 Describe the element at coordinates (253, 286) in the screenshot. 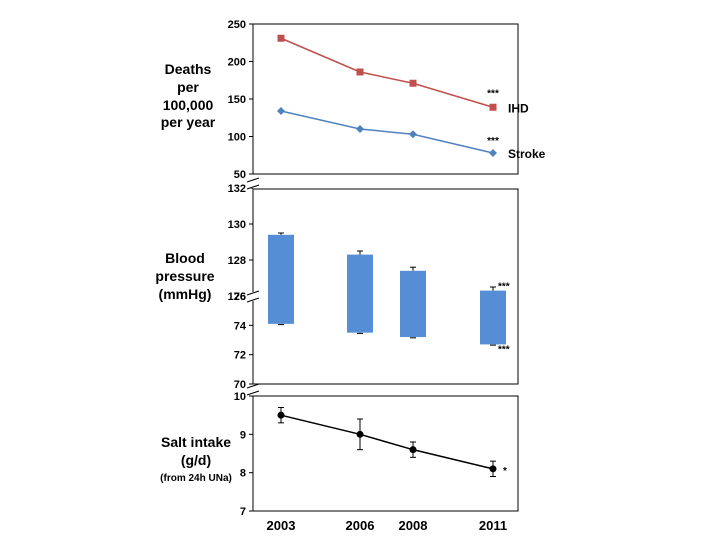

I see `axis-break-marks` at that location.